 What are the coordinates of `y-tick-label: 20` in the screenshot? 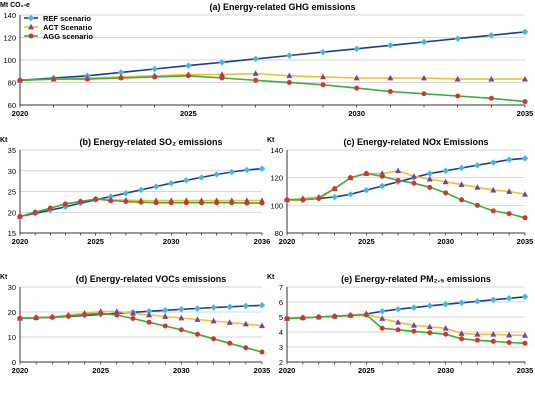 It's located at (12, 212).